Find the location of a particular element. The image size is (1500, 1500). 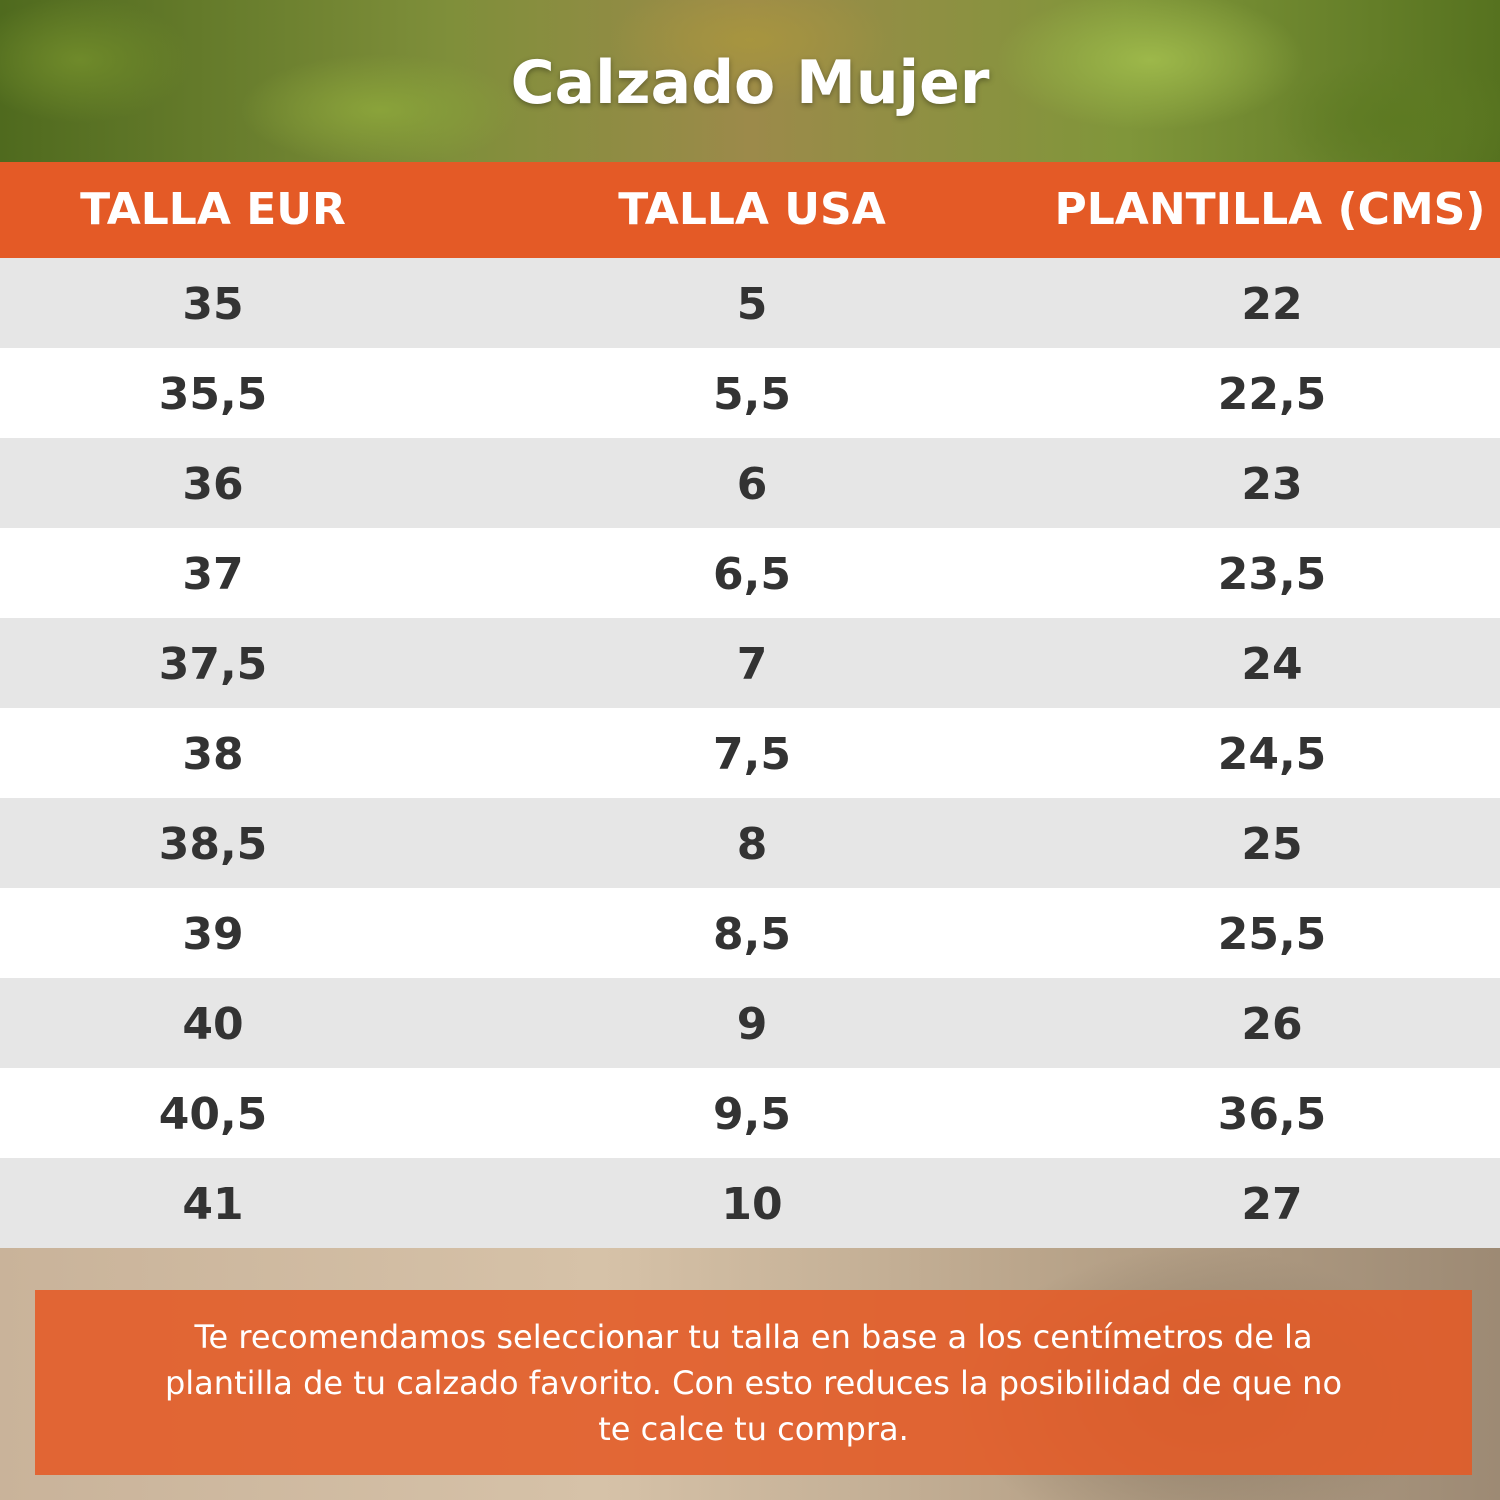

insole-cm-cell: 22 is located at coordinates (1272, 304).